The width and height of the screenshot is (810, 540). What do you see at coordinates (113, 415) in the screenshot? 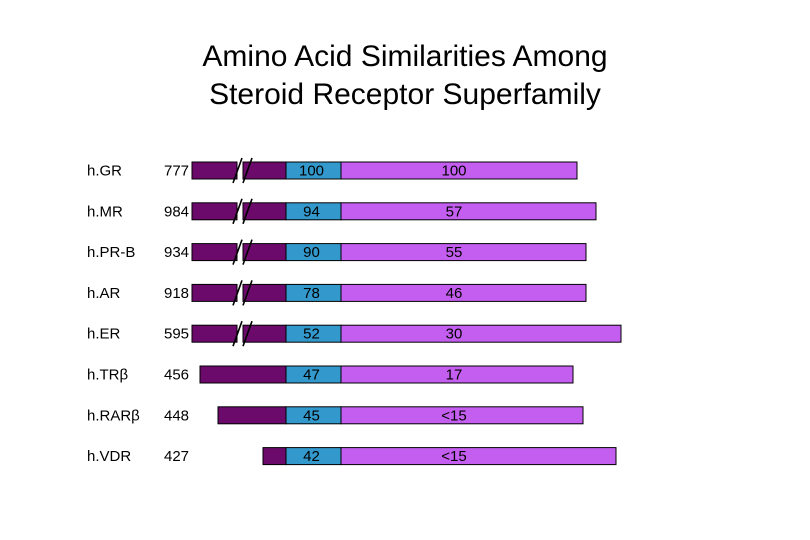
I see `receptor-name: h.RARβ` at bounding box center [113, 415].